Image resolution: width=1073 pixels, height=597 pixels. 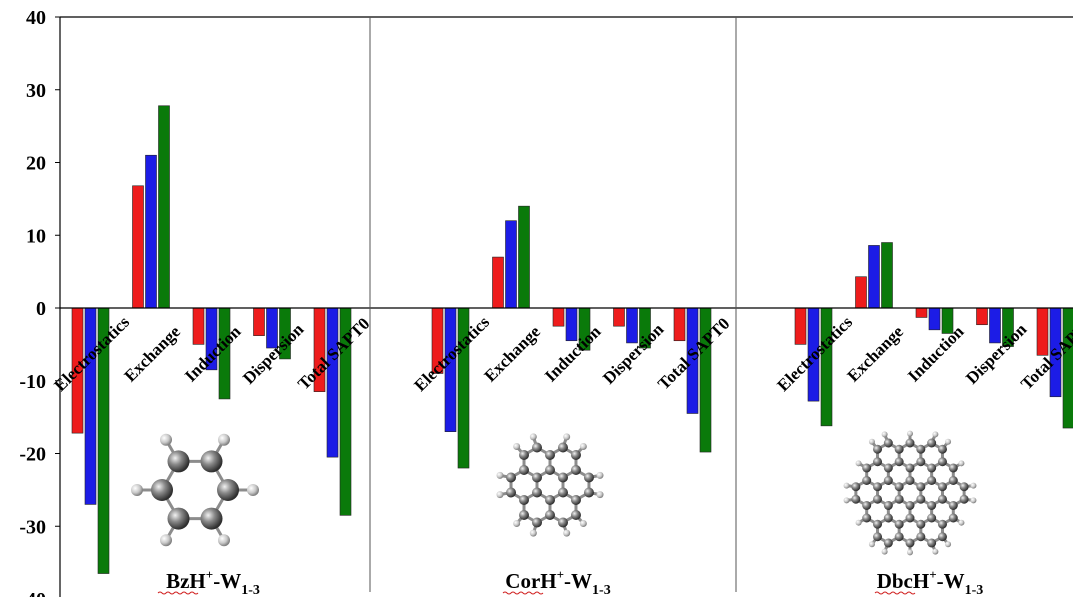 I want to click on y-tick-label: 20, so click(x=36, y=164).